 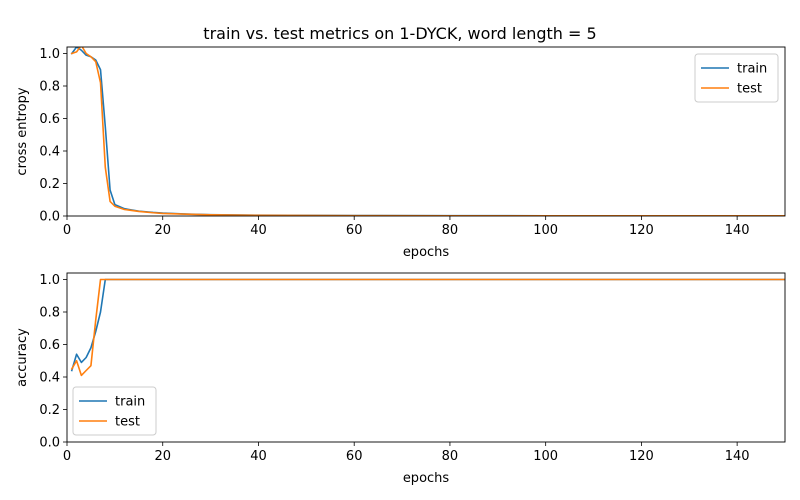 I want to click on ce-x-tick-label: 60, so click(x=354, y=230).